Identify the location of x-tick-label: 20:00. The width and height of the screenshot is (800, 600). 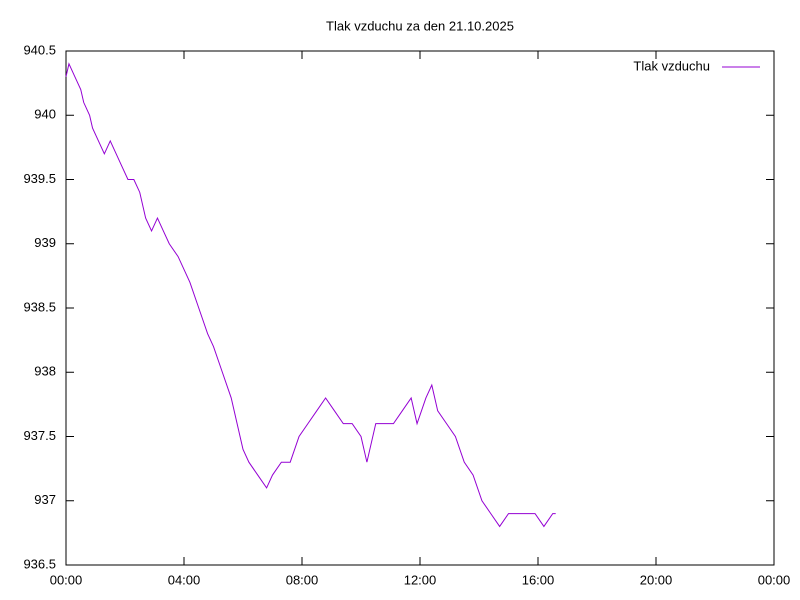
(656, 579).